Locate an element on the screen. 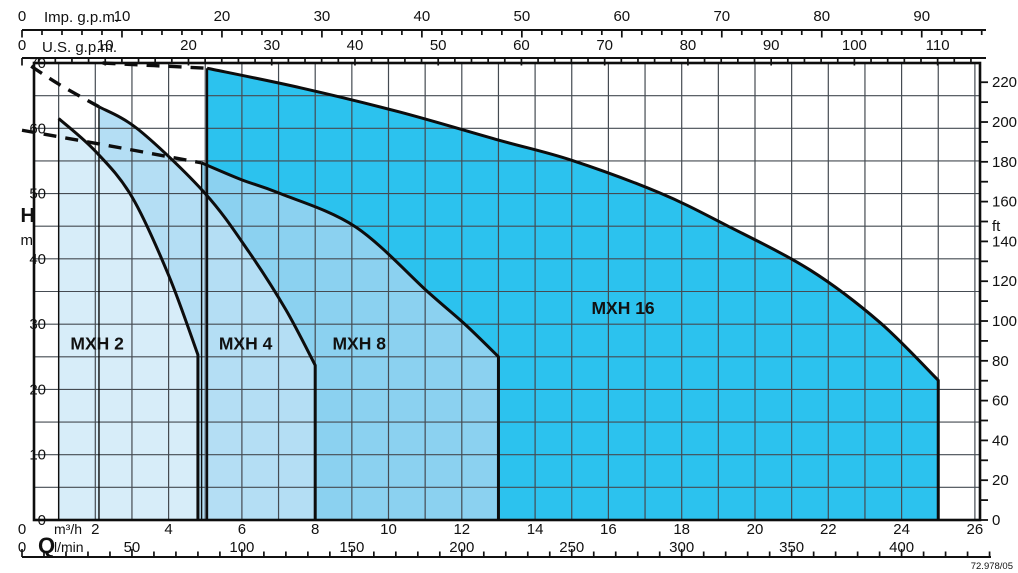  tick-label: 24 is located at coordinates (901, 529).